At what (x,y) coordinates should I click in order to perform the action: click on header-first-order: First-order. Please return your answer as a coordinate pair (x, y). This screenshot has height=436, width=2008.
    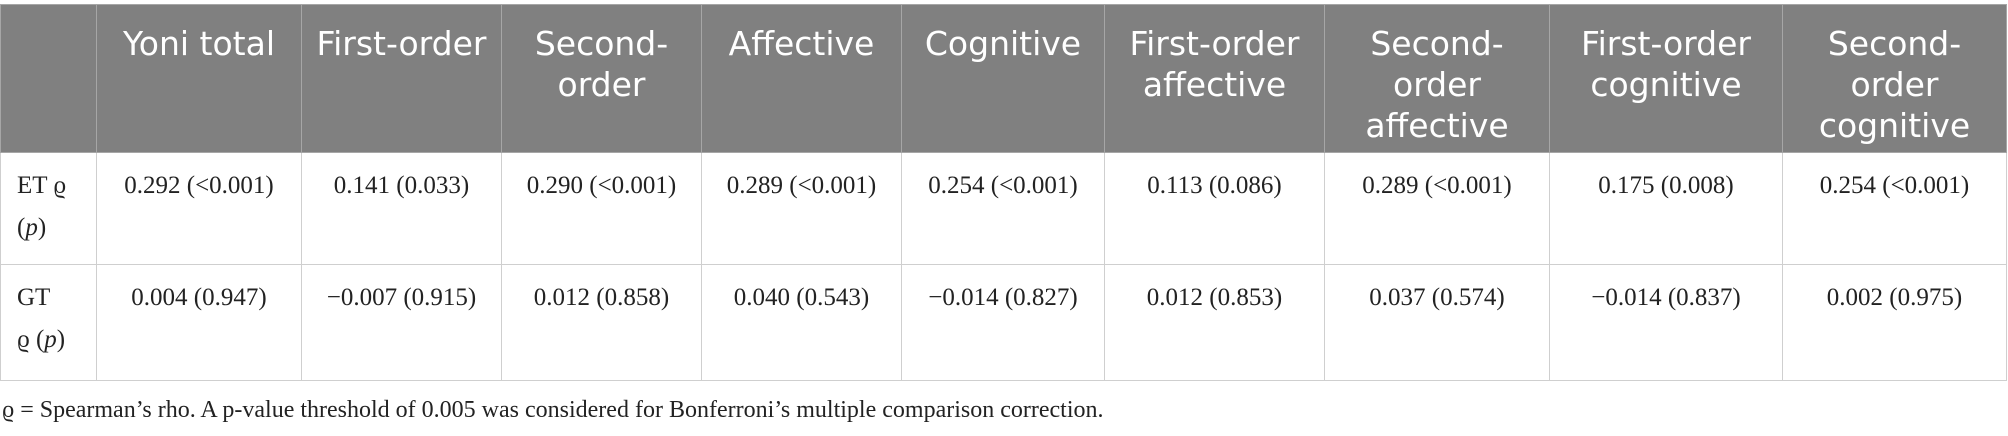
    Looking at the image, I should click on (401, 78).